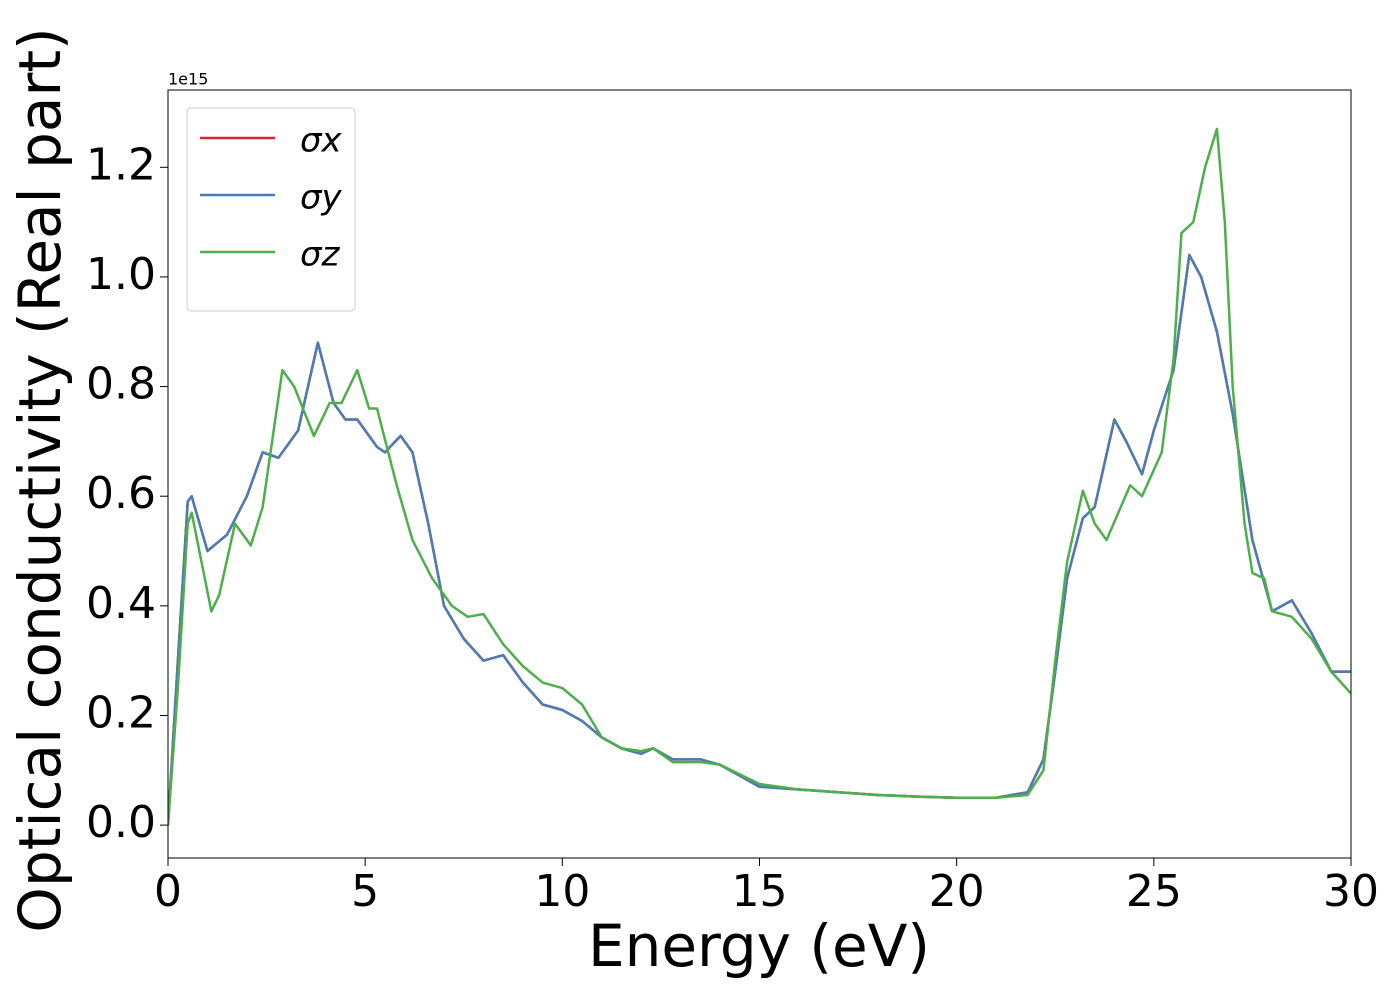 Image resolution: width=1400 pixels, height=1000 pixels. Describe the element at coordinates (121, 164) in the screenshot. I see `y-tick-label: 1.2` at that location.